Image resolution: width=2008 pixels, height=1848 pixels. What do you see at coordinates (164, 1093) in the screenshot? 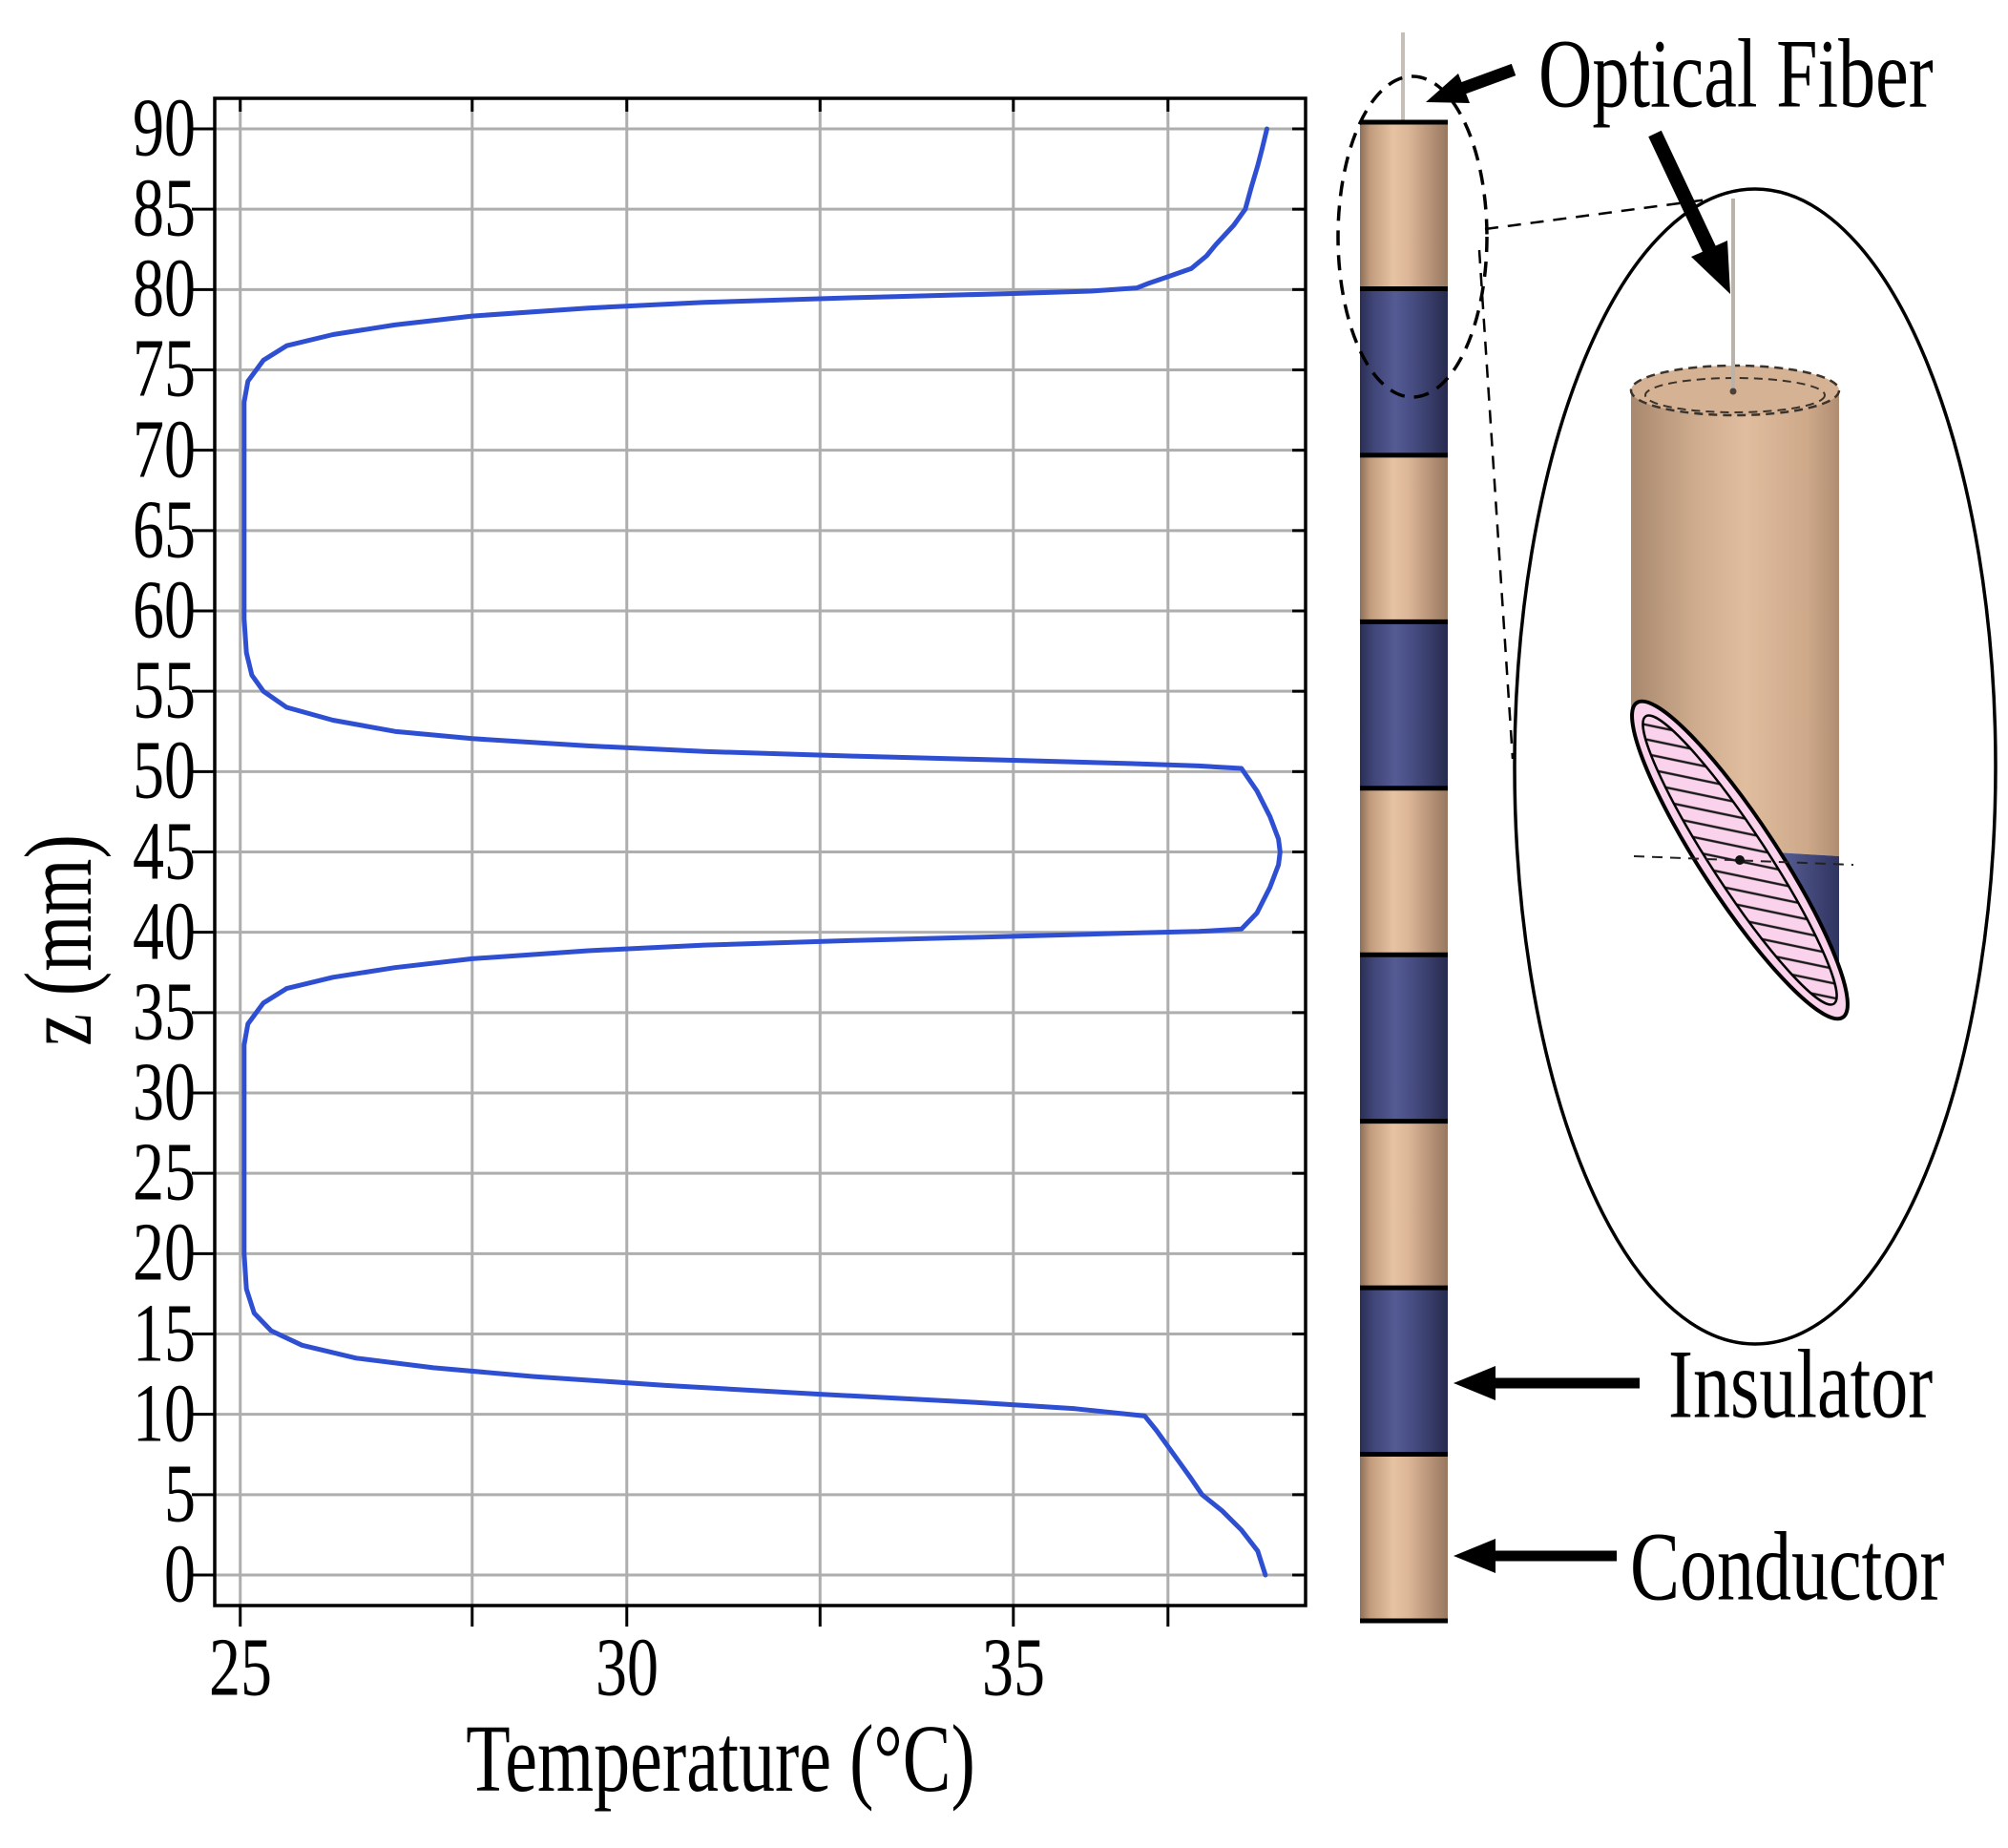
I see `y-tick-label: 30` at bounding box center [164, 1093].